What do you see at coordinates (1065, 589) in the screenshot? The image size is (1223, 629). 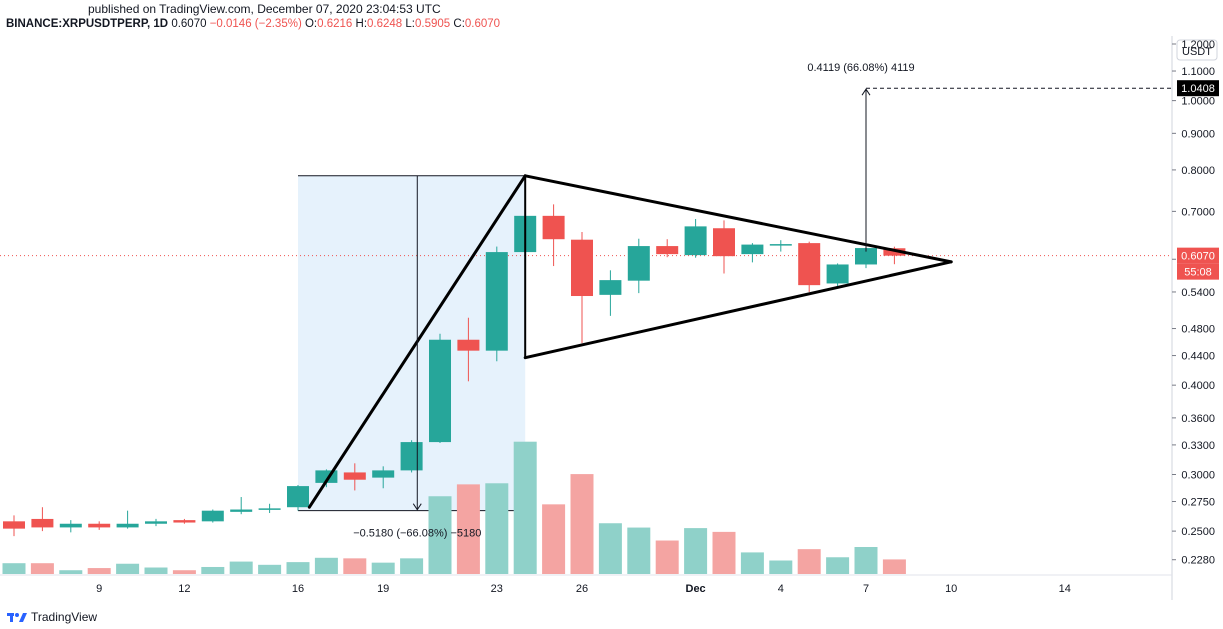 I see `x-tick-label: 14` at bounding box center [1065, 589].